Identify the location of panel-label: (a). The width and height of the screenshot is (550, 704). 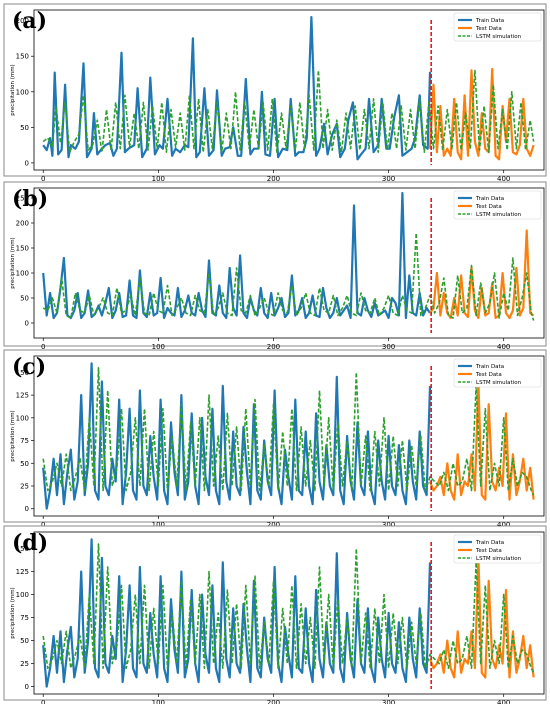
(29, 21).